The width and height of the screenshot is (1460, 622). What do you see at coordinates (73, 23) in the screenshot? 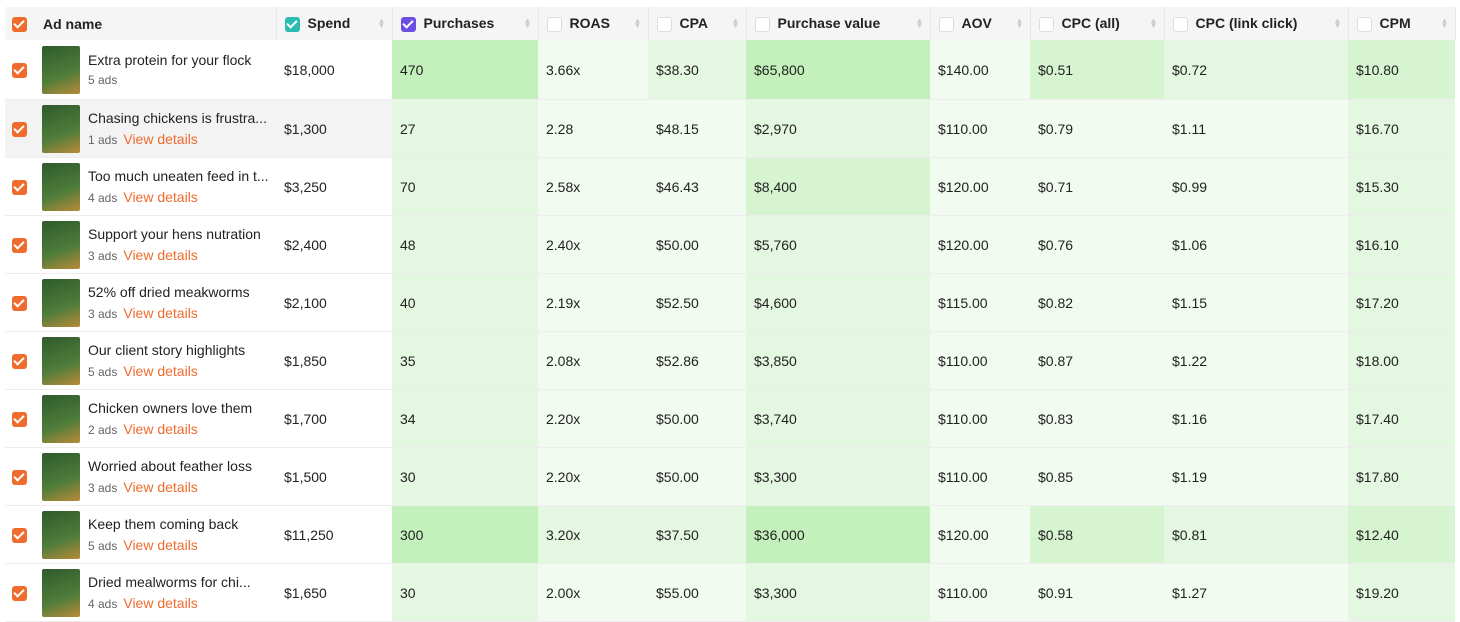
I see `column-title: Ad name` at bounding box center [73, 23].